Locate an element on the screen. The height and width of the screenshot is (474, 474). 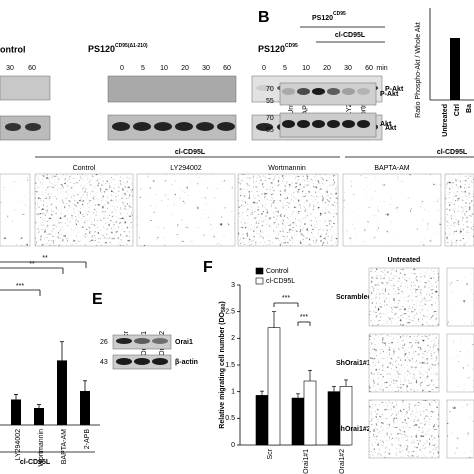
legend-label: cl-CD95L is located at coordinates (280, 281).